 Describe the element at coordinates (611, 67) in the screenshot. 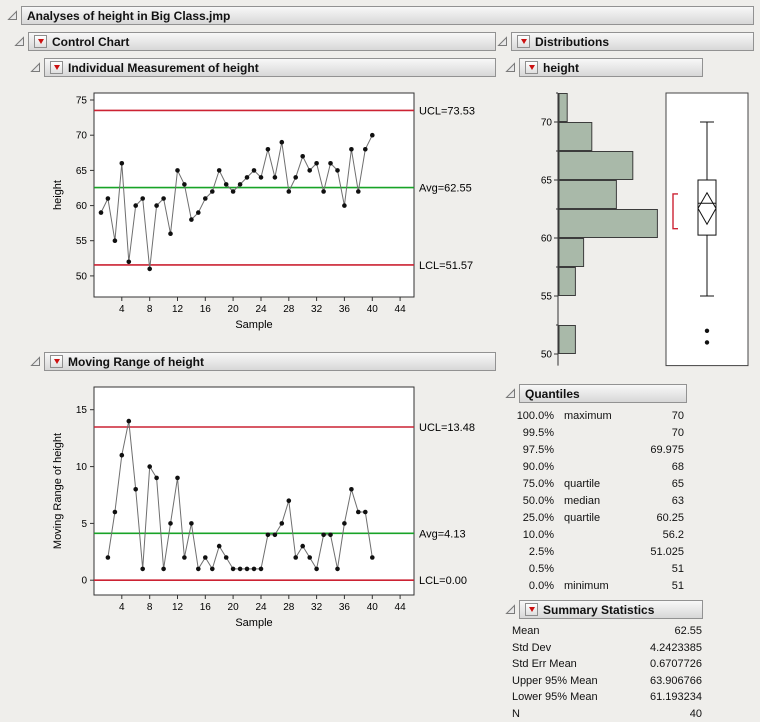

I see `height-header: height` at that location.